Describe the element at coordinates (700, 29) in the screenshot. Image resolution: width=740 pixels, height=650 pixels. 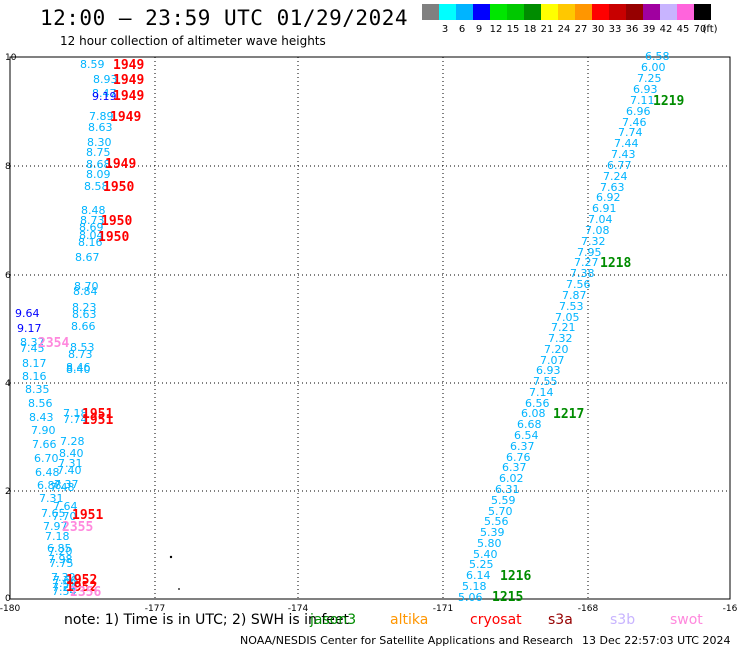
I see `legend-label: 70` at that location.